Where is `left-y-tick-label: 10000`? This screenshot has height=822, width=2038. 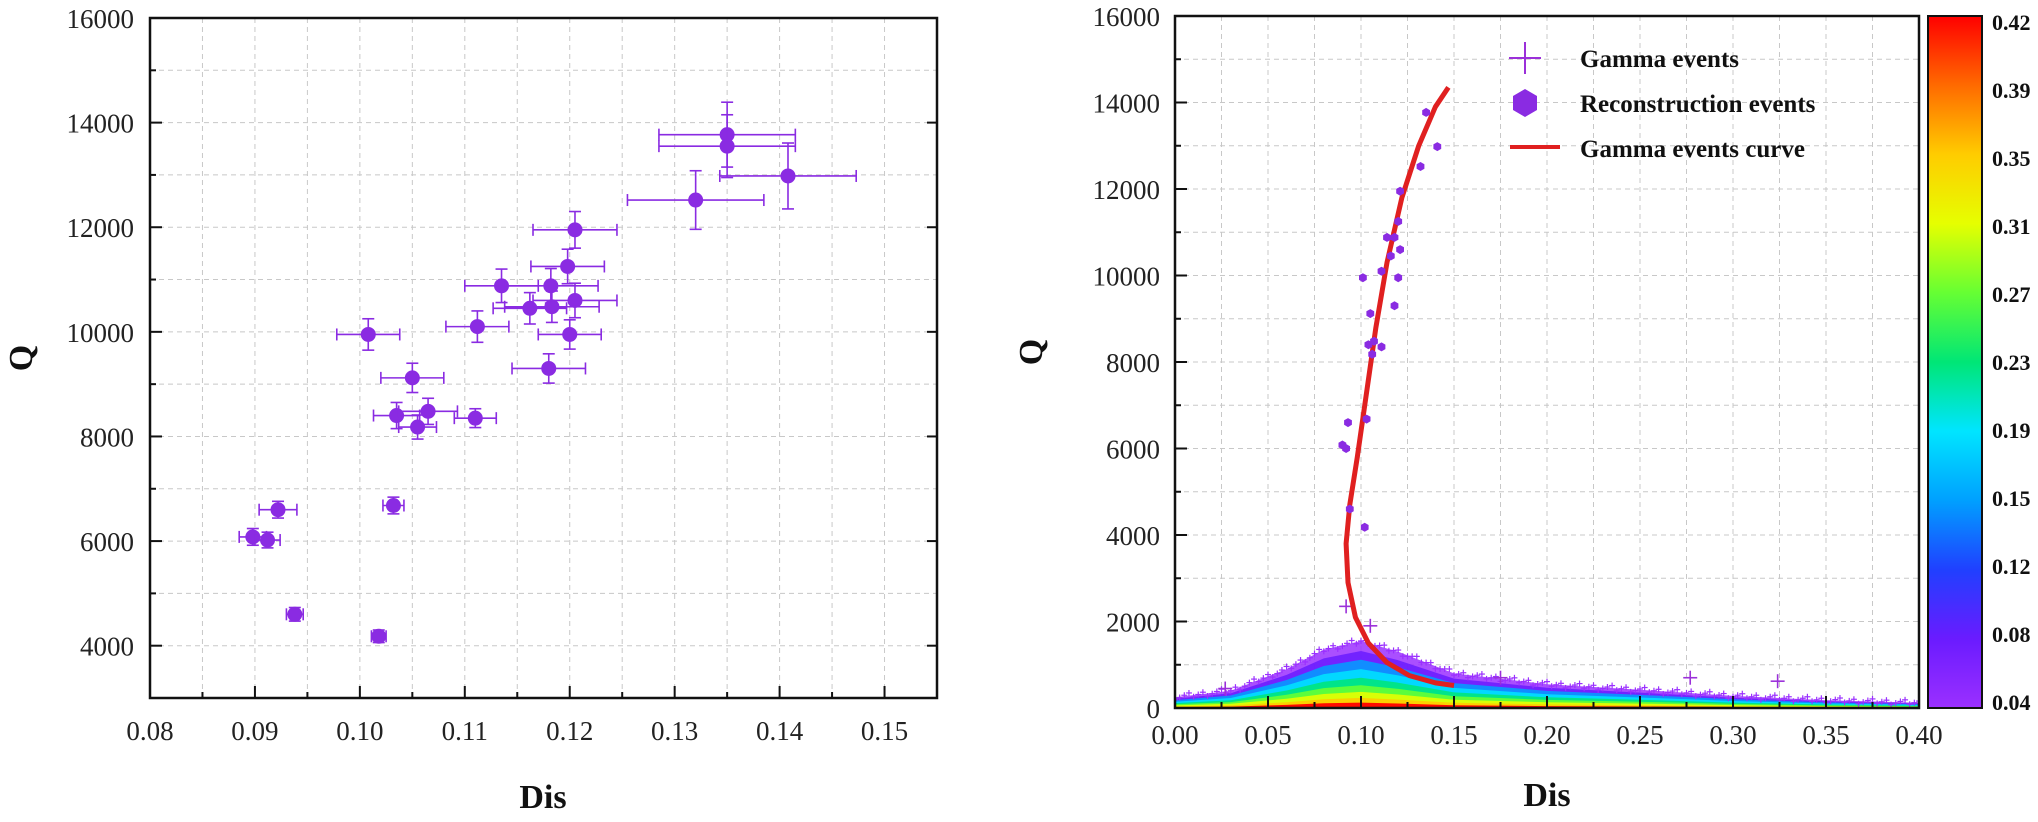 left-y-tick-label: 10000 is located at coordinates (101, 333).